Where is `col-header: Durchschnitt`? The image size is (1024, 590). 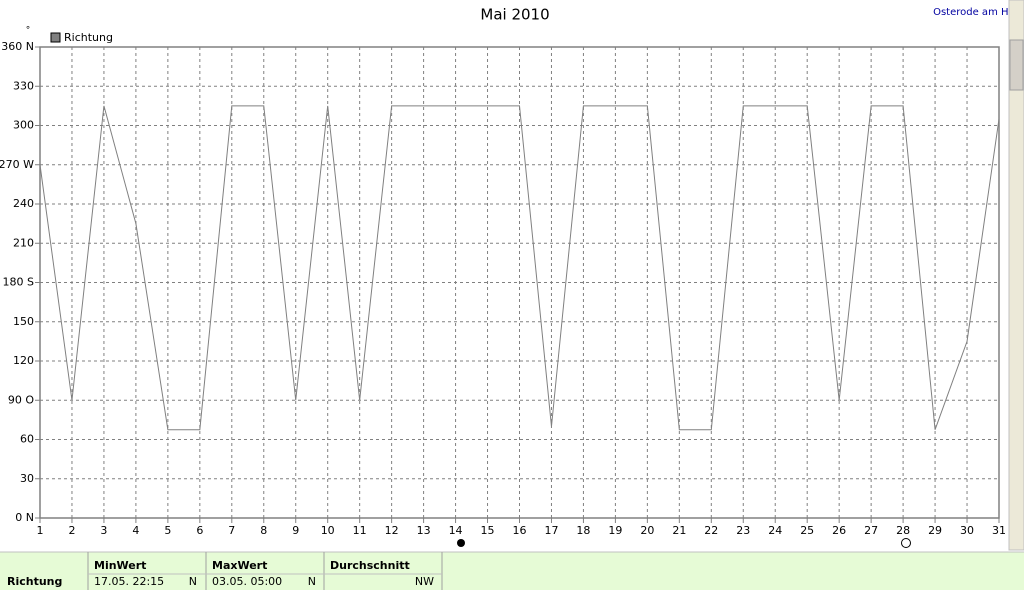
col-header: Durchschnitt is located at coordinates (370, 565).